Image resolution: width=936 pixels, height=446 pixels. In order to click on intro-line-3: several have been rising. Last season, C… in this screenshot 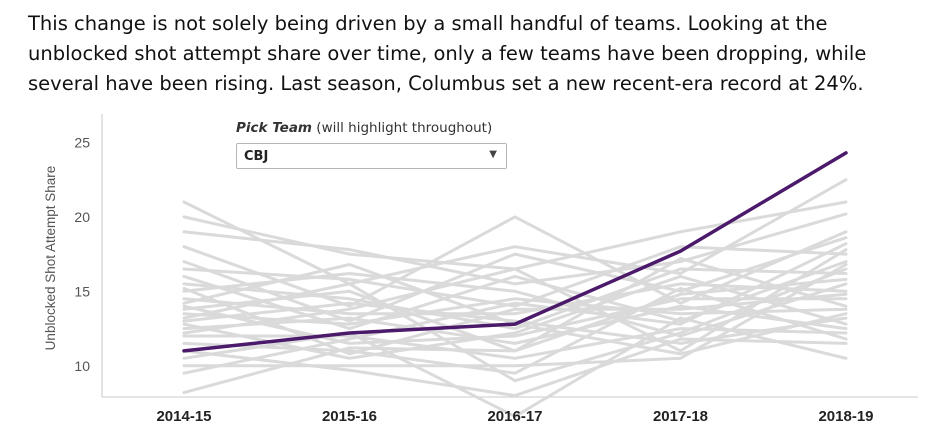, I will do `click(446, 83)`.